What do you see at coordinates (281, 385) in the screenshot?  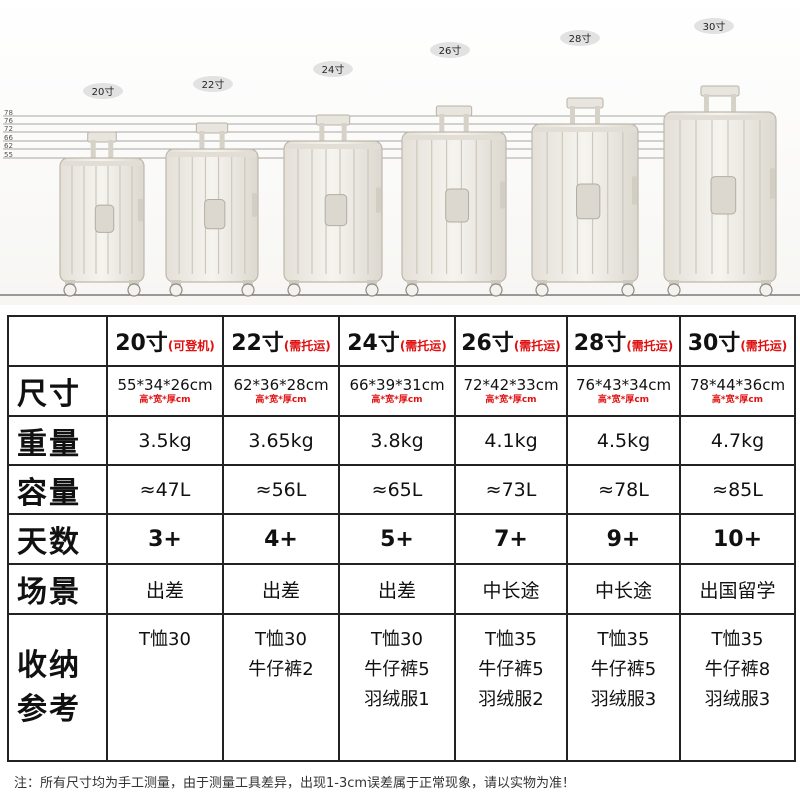 I see `dims-value: 62*36*28cm` at bounding box center [281, 385].